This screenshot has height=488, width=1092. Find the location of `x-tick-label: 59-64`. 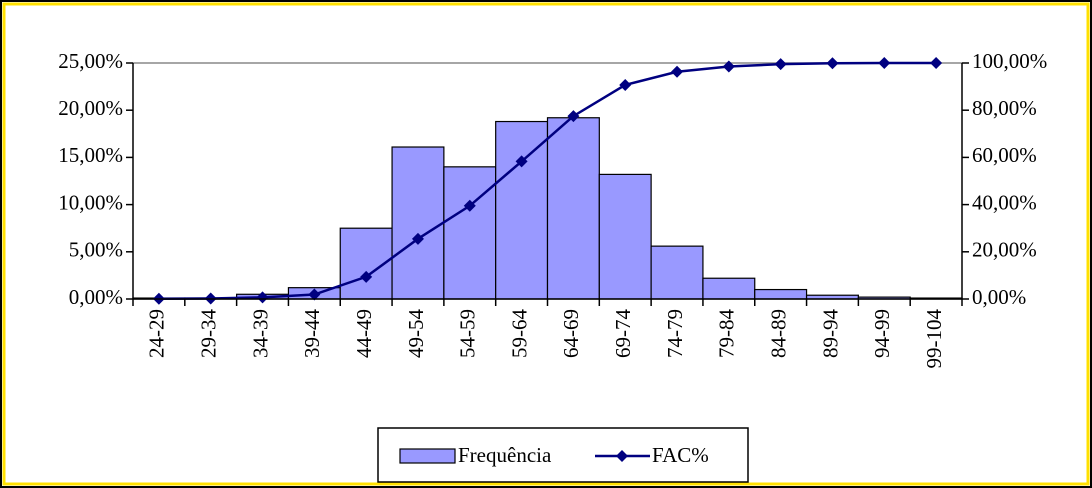

x-tick-label: 59-64 is located at coordinates (519, 333).